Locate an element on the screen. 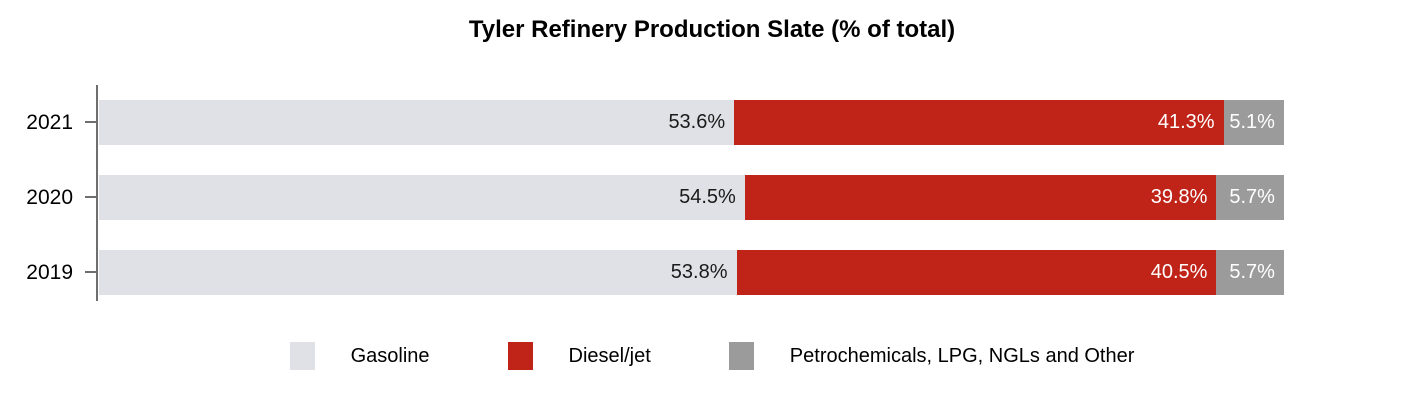  data-label: 40.5% is located at coordinates (1179, 272).